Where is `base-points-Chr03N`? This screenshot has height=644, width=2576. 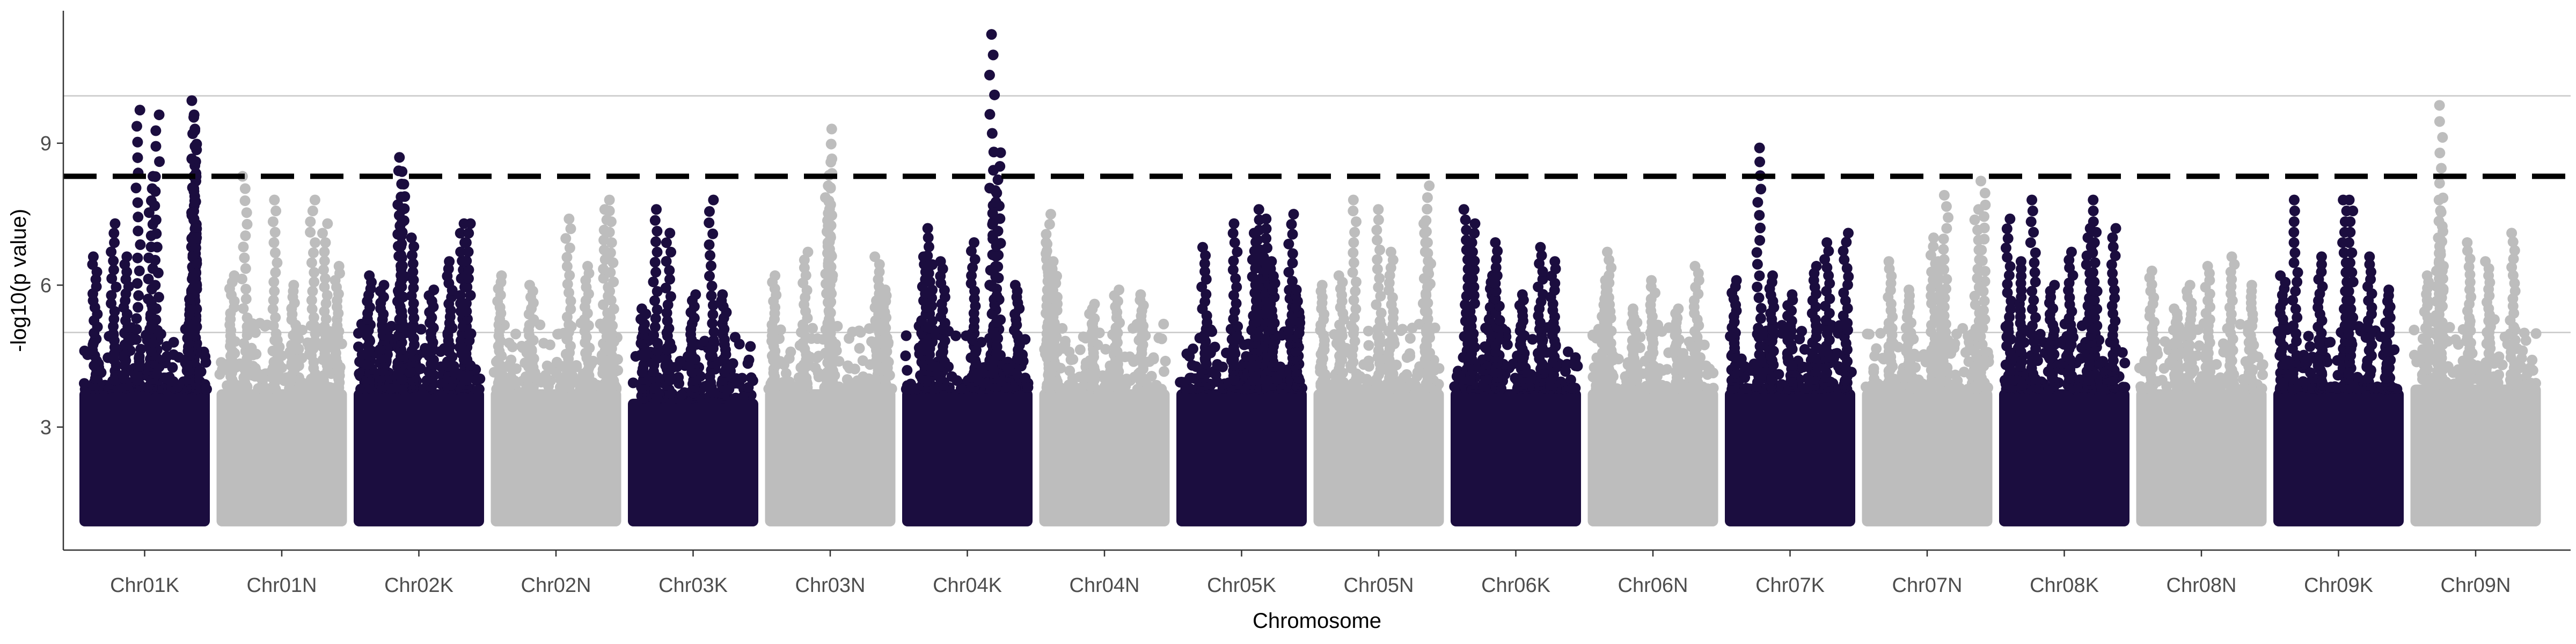
base-points-Chr03N is located at coordinates (830, 457).